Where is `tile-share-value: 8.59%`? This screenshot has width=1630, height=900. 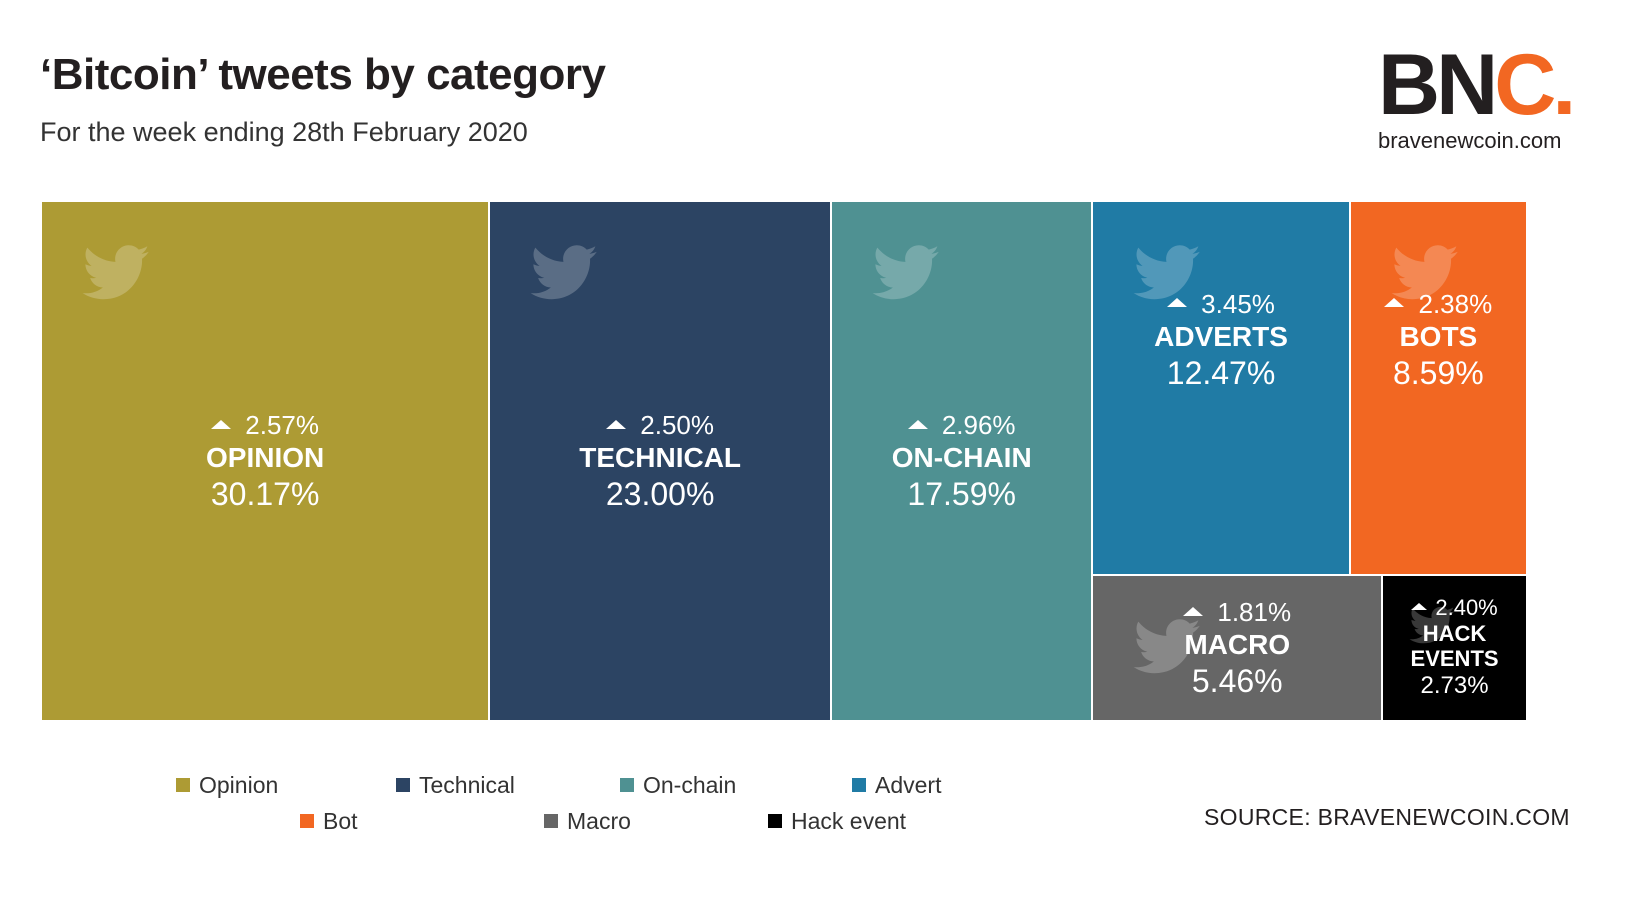 tile-share-value: 8.59% is located at coordinates (1438, 372).